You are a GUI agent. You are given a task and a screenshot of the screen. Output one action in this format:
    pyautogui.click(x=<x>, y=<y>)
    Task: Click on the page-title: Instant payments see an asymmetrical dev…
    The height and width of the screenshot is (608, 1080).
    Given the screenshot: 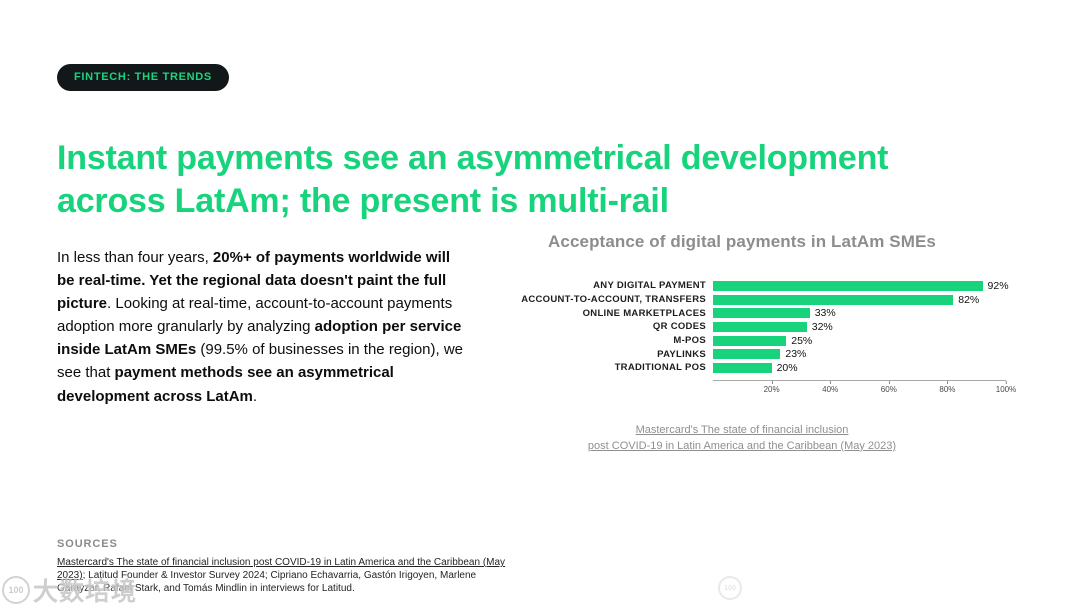 What is the action you would take?
    pyautogui.click(x=473, y=179)
    